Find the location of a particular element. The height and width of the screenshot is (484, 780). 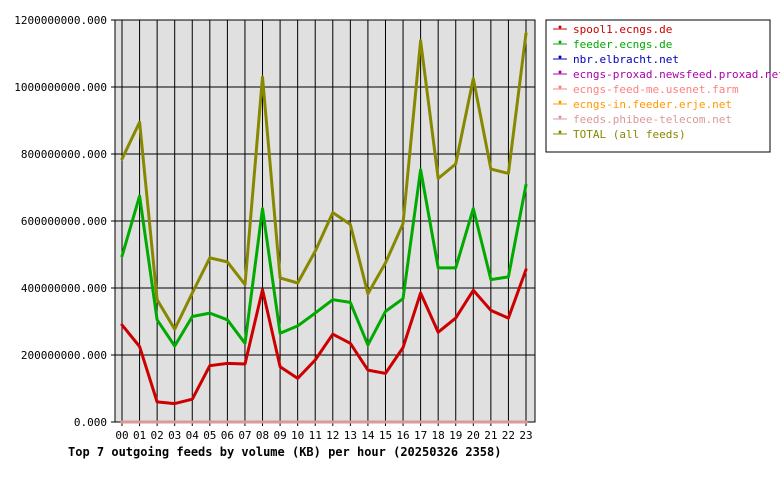

y-tick-label: 600000000.000 is located at coordinates (64, 221).